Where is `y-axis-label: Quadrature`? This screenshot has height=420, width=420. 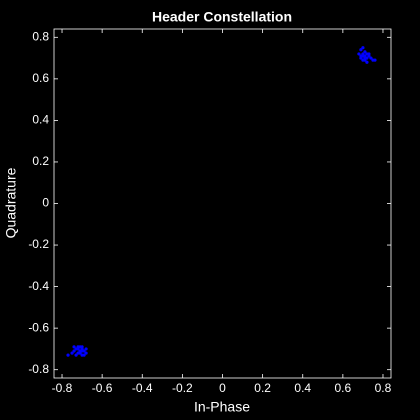
y-axis-label: Quadrature is located at coordinates (11, 202).